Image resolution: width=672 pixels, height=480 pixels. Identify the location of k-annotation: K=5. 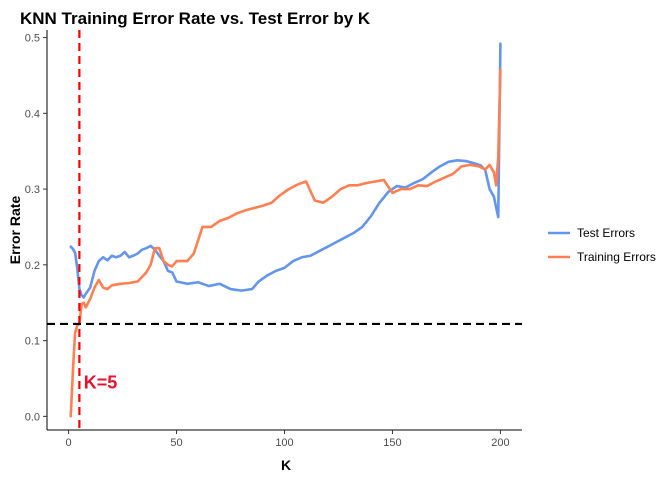
(101, 382).